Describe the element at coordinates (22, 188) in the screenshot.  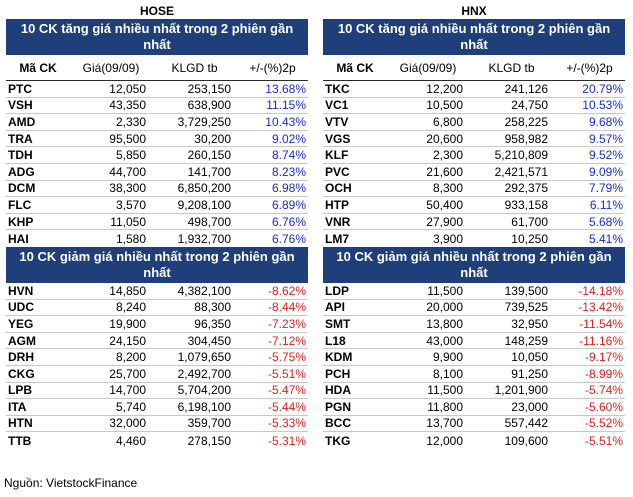
I see `ticker-cell: DCM` at that location.